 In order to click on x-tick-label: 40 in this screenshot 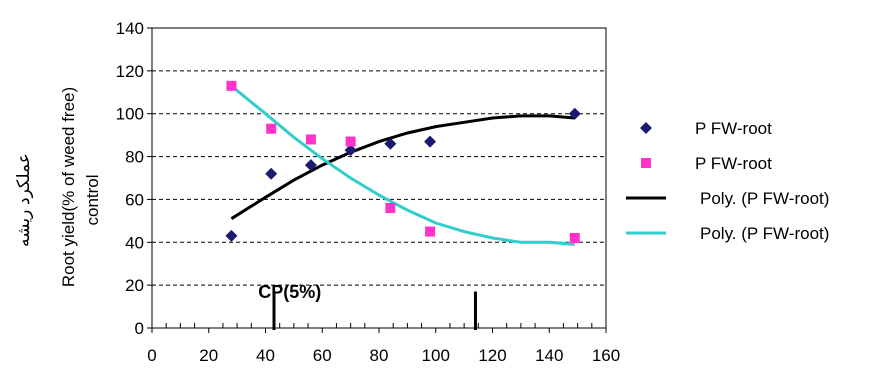, I will do `click(265, 355)`.